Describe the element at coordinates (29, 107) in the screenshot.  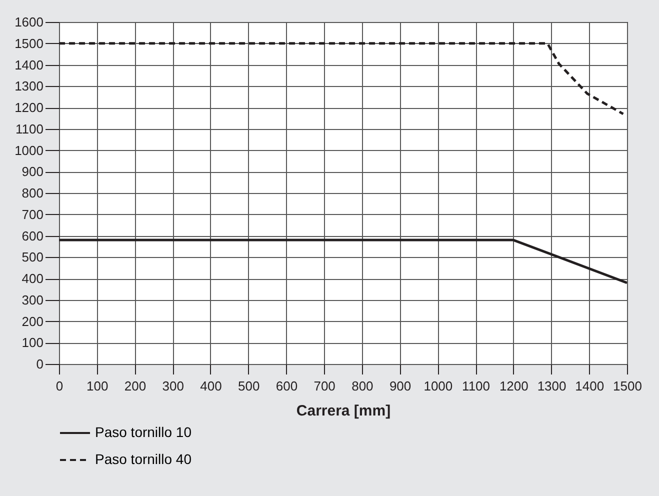
I see `y-tick-label: 1200` at that location.